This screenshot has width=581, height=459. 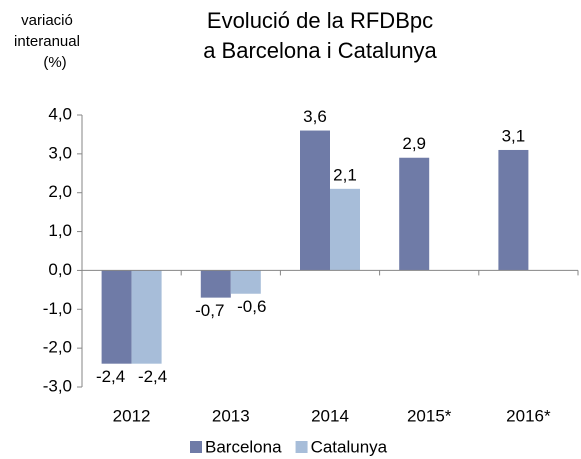 I want to click on value-label: 3,1, so click(x=514, y=135).